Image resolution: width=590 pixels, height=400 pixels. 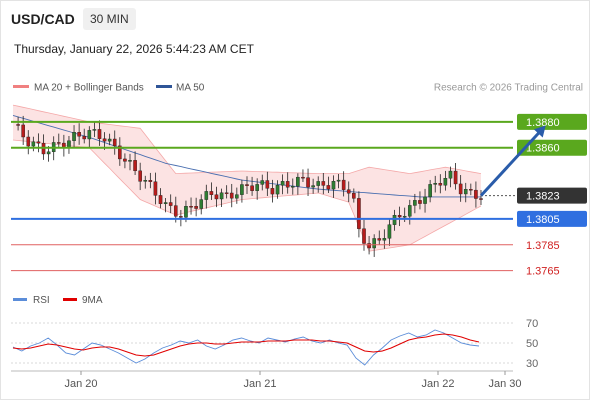 I want to click on level-label: 1.3880, so click(x=543, y=123).